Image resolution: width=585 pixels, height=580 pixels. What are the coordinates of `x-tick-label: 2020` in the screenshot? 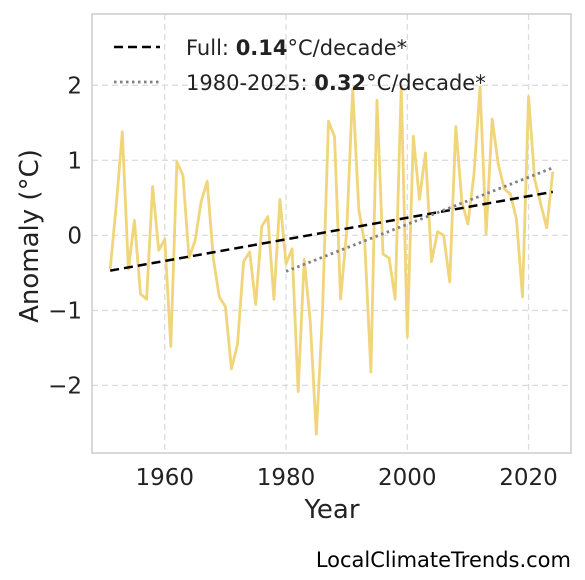 It's located at (528, 478).